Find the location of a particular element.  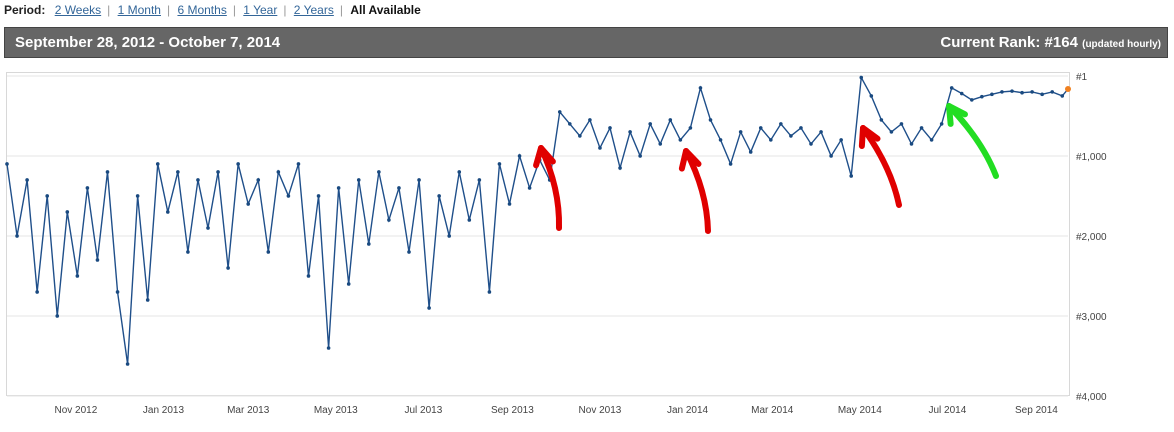

period-option-6-months: 6 Months is located at coordinates (202, 10).